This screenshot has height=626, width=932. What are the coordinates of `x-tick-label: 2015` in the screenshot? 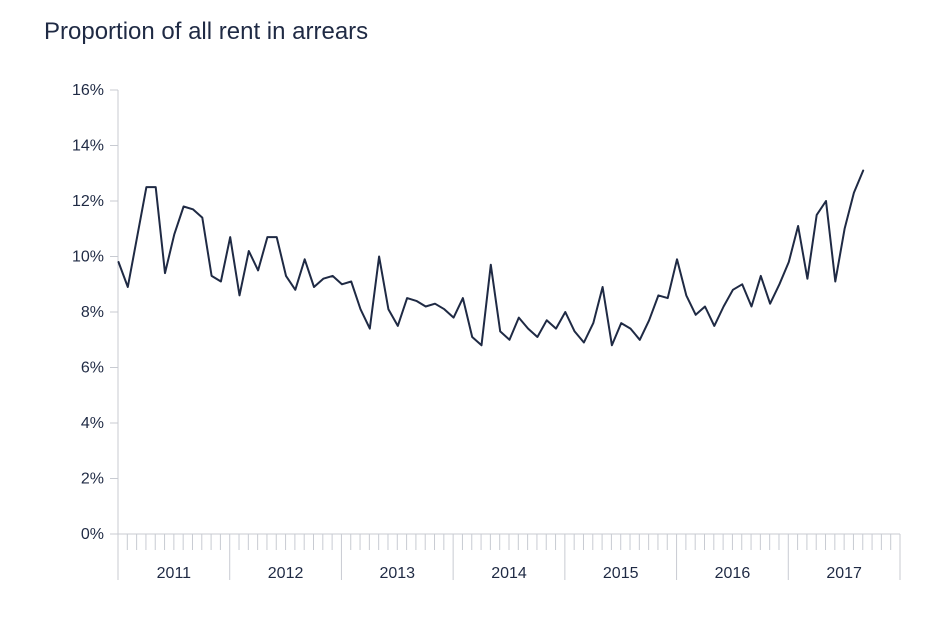 It's located at (621, 573).